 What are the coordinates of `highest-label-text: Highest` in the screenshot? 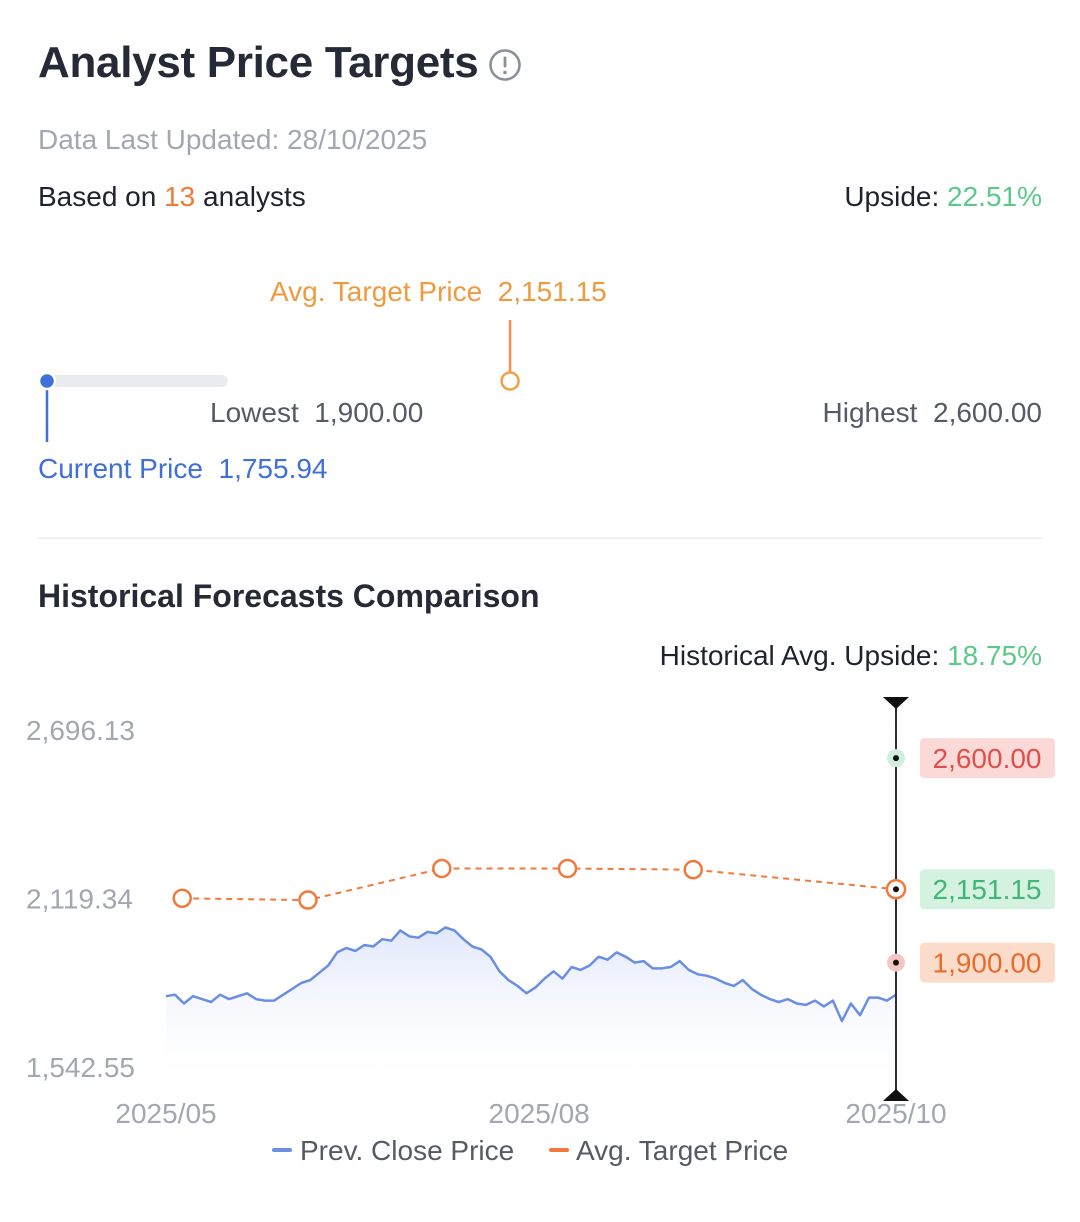 It's located at (870, 412).